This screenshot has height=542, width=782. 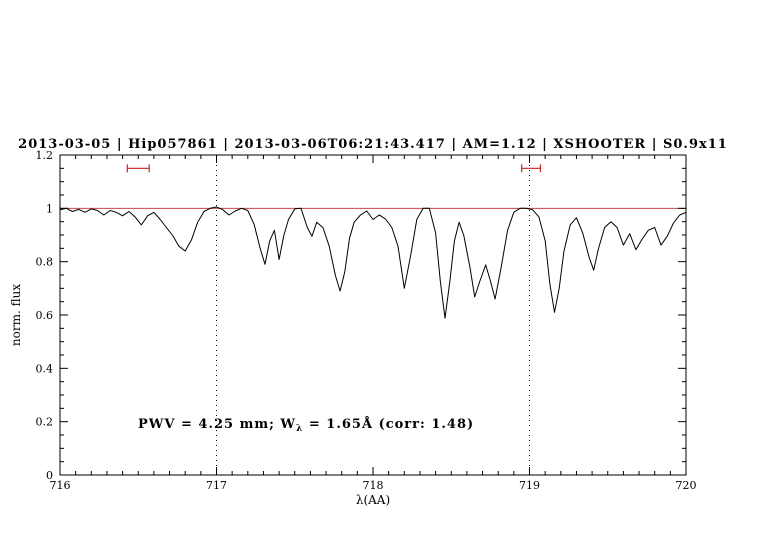 I want to click on x-axis-label: λ(AA), so click(x=373, y=500).